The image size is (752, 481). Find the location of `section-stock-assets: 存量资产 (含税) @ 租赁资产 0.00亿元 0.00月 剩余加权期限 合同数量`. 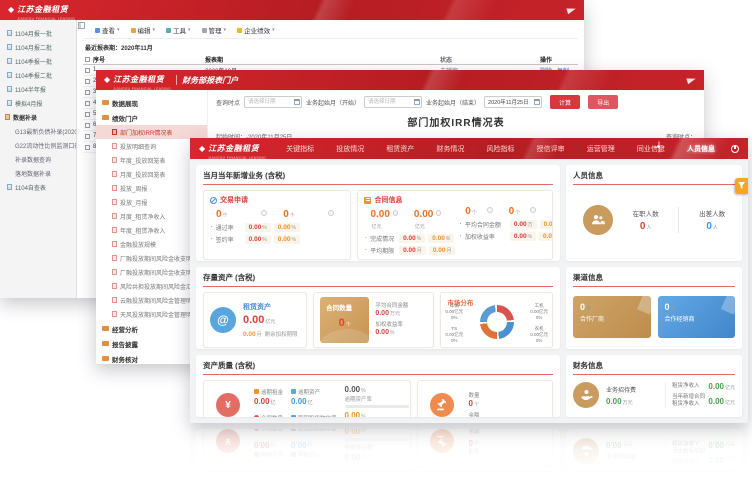

section-stock-assets: 存量资产 (含税) @ 租赁资产 0.00亿元 0.00月 剩余加权期限 合同数量 is located at coordinates (378, 308).